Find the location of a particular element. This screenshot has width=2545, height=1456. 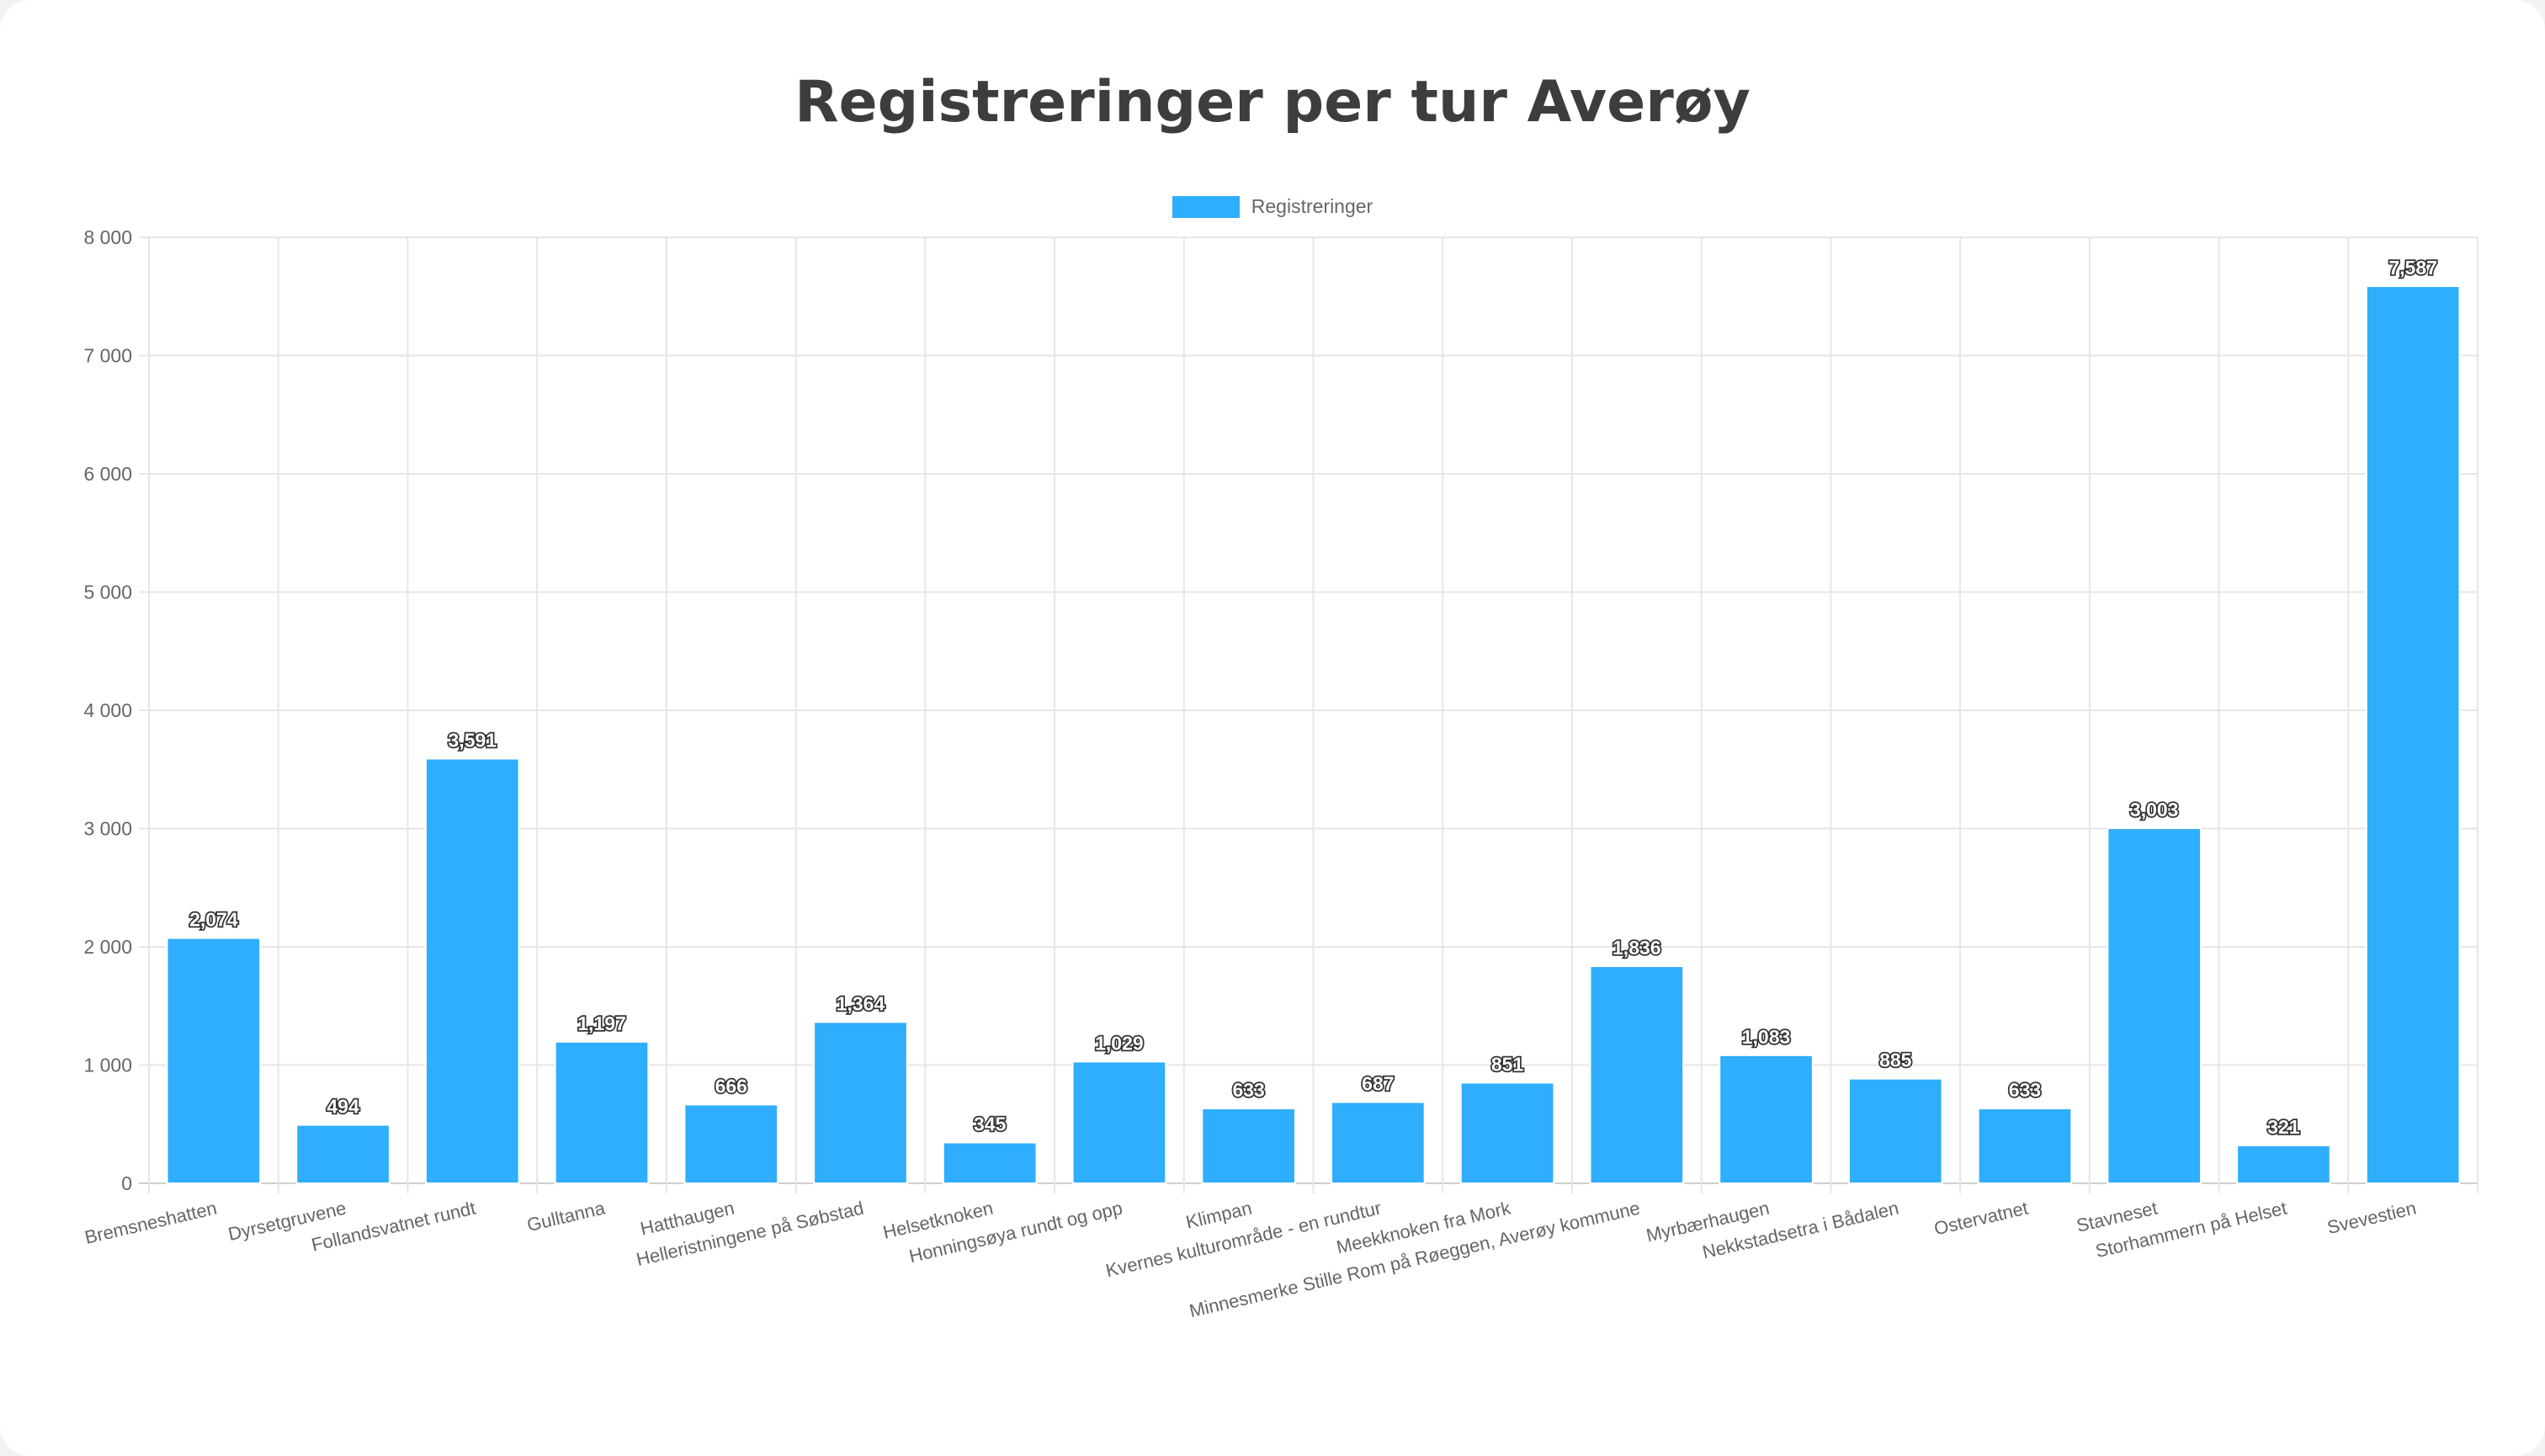

y-tick-label: 8 000 is located at coordinates (107, 237).